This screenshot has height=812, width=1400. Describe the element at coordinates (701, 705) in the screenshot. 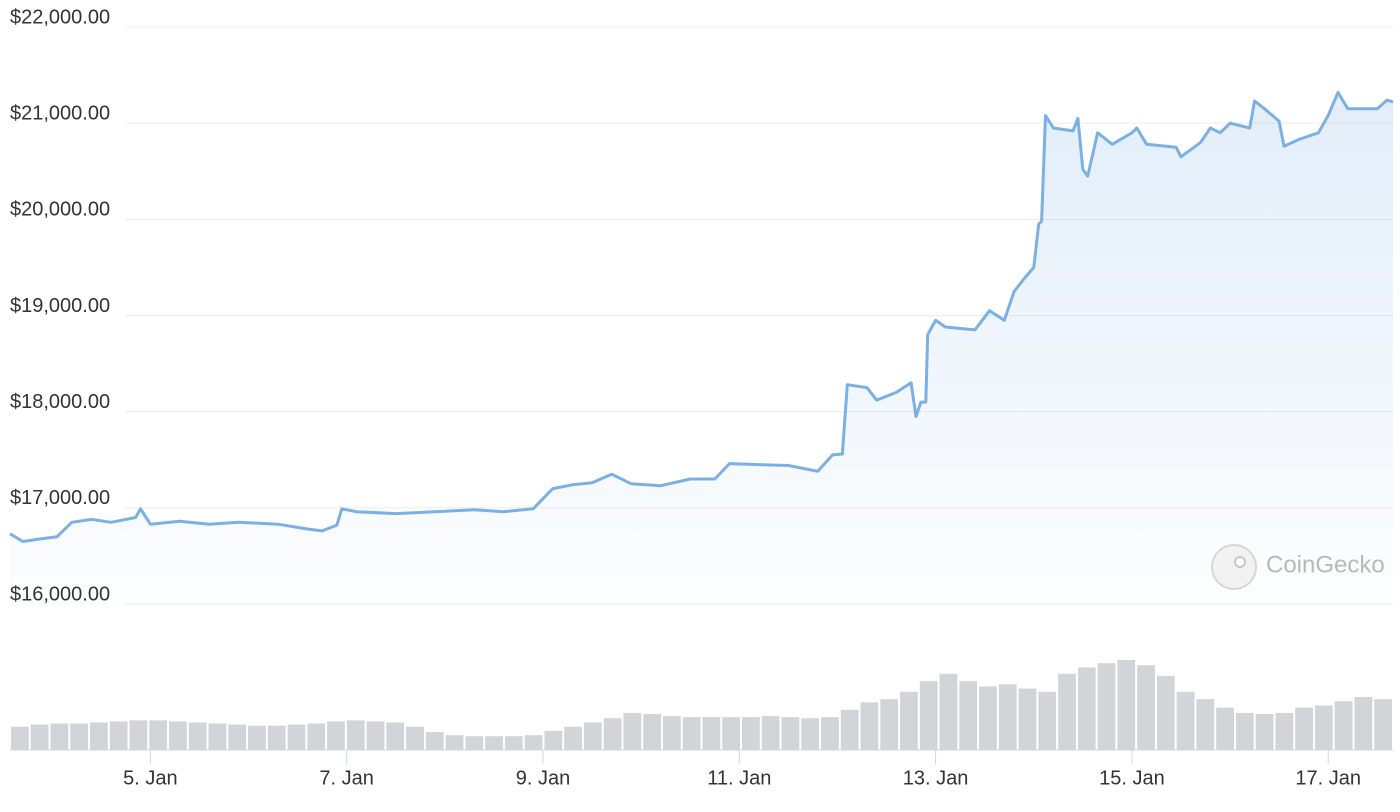

I see `volume-bars` at that location.